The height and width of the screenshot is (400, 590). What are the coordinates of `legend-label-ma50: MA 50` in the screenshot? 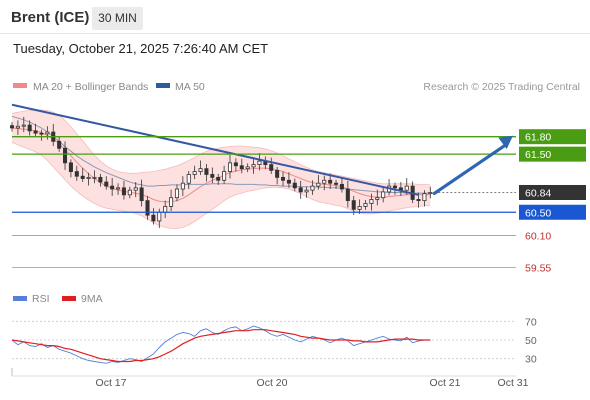 It's located at (190, 87).